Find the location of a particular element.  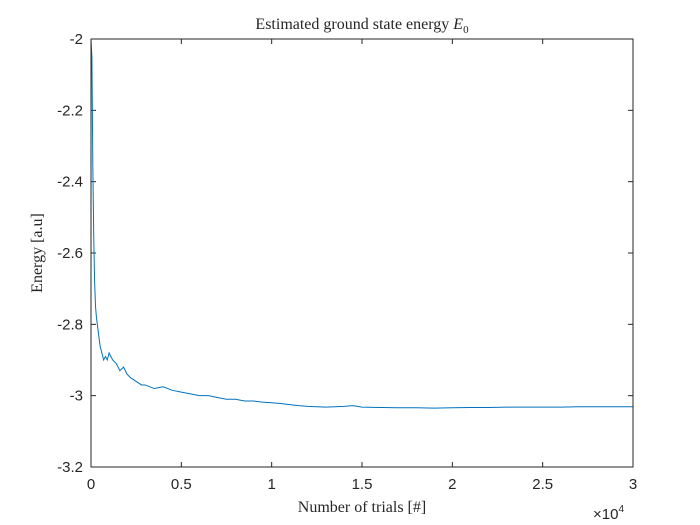

x-tick-labels: 0 0.5 1 1.5 2 2.5 3 is located at coordinates (362, 484).